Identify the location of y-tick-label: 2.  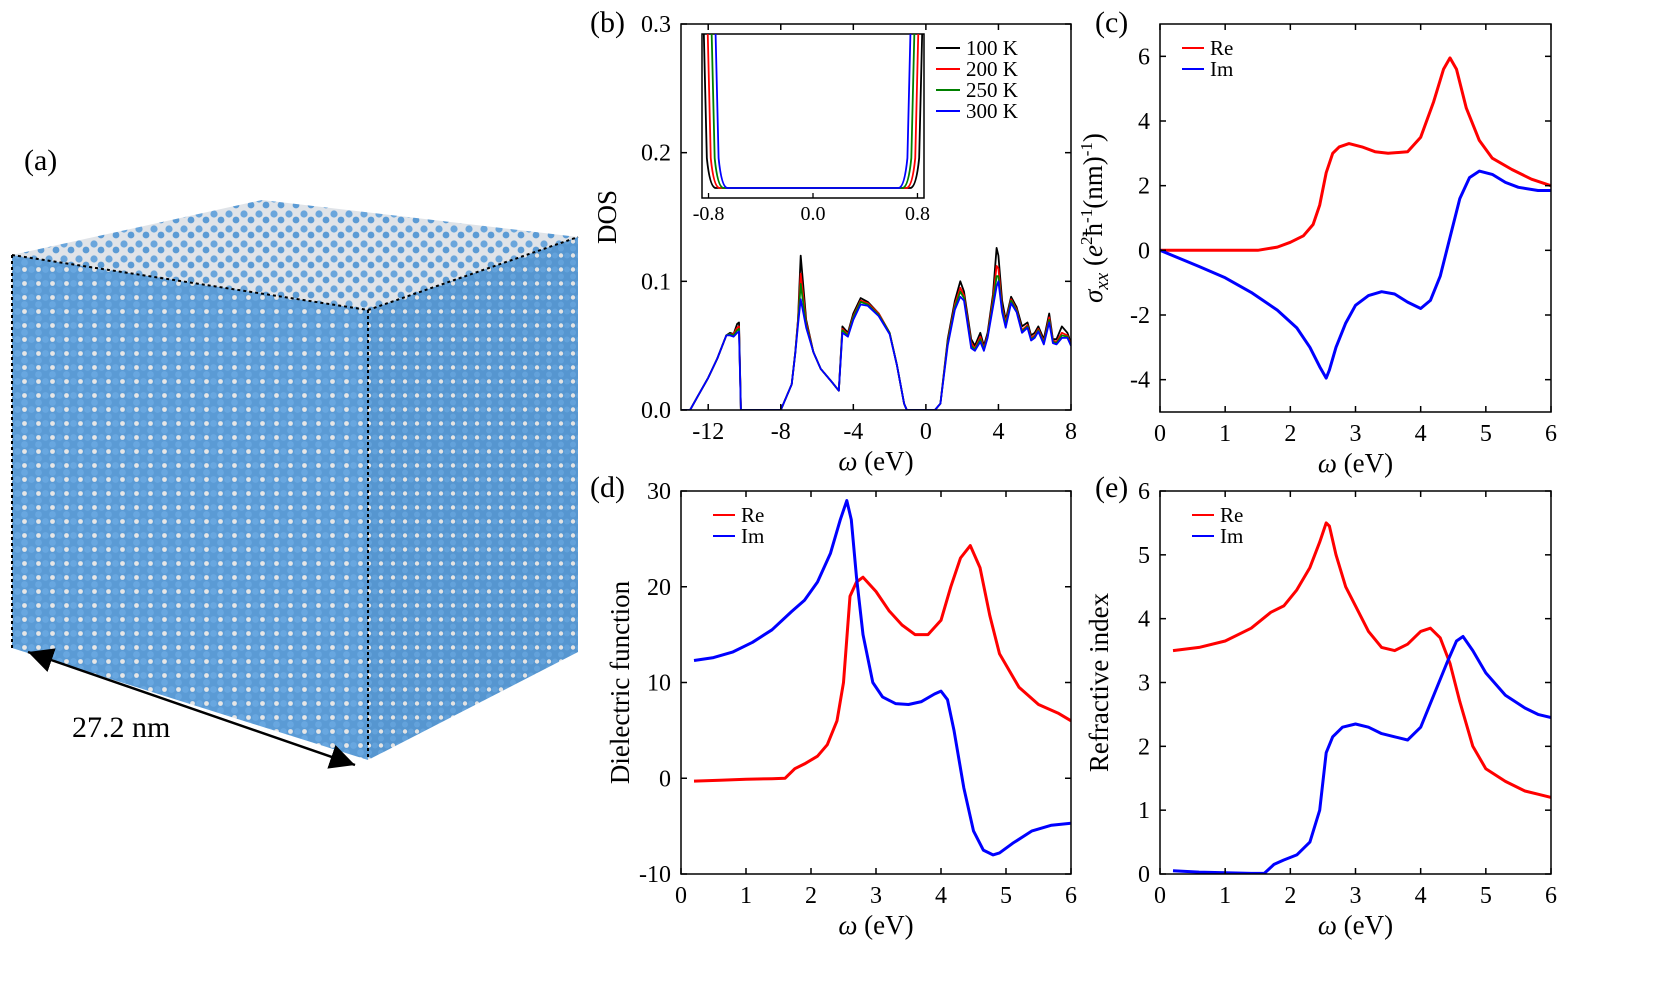
(1144, 747).